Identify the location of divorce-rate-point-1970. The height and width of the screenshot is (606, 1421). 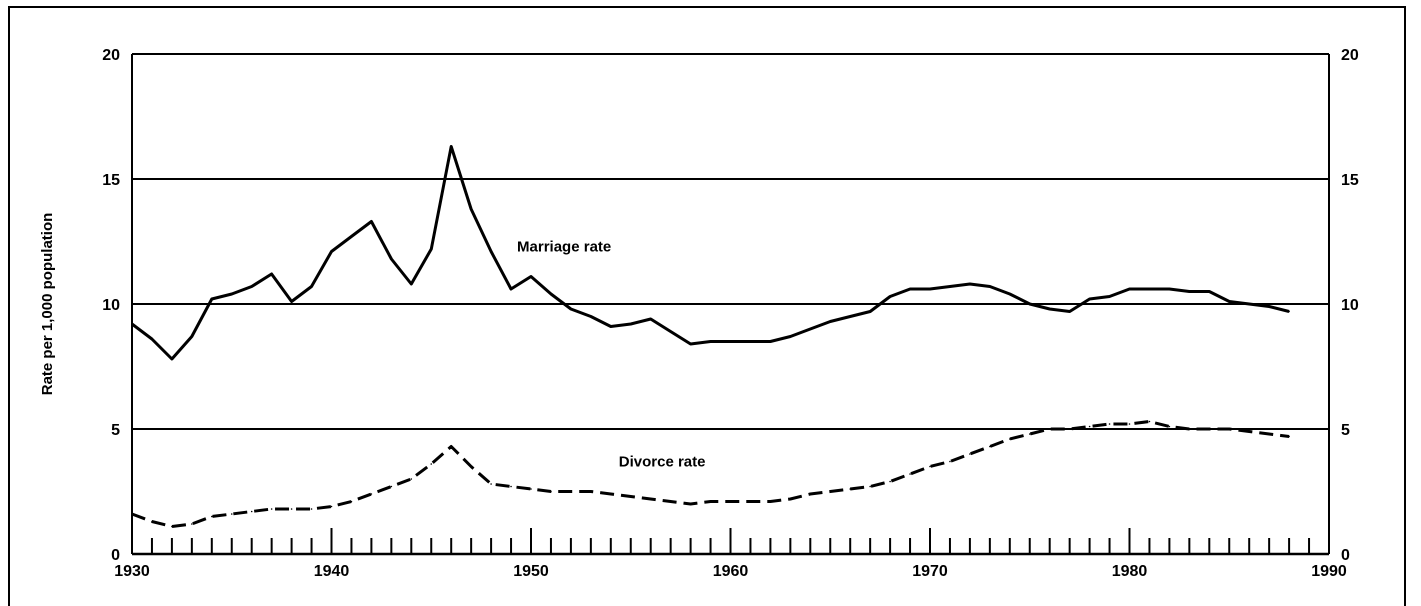
(930, 466).